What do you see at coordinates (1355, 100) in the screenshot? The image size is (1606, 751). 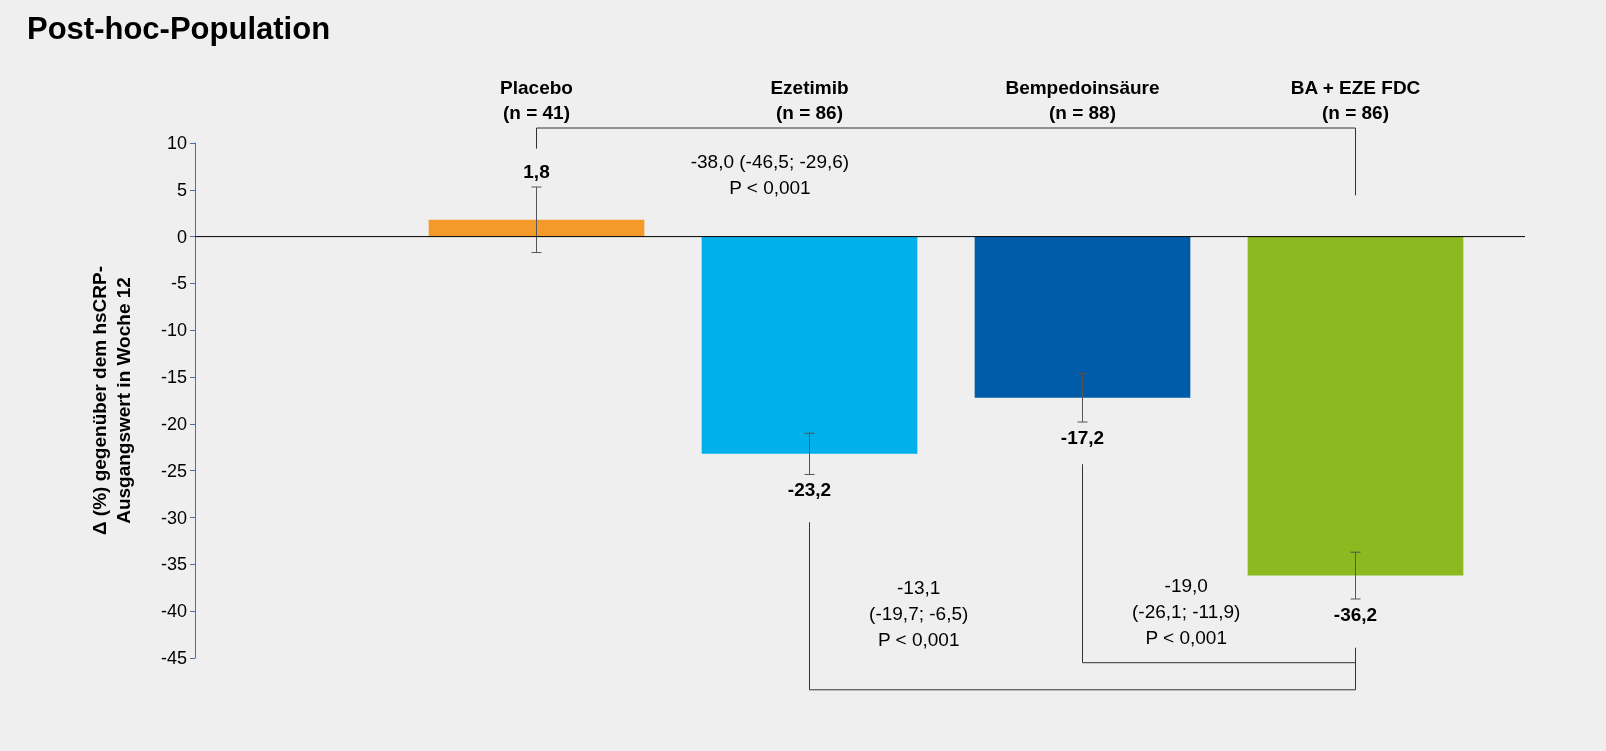 I see `x-tick-label: BA + EZE FDC (n = 86)` at bounding box center [1355, 100].